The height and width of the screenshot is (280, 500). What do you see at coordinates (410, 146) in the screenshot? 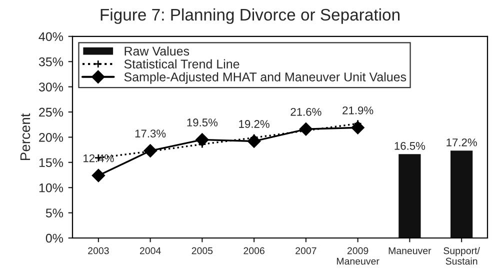
I see `data-label: 16.5%` at bounding box center [410, 146].